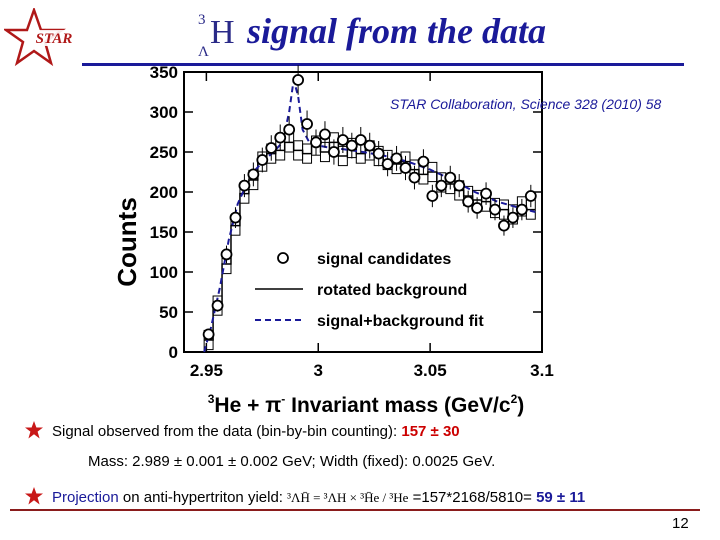 This screenshot has width=720, height=540. Describe the element at coordinates (392, 290) in the screenshot. I see `legend-label: rotated background` at that location.